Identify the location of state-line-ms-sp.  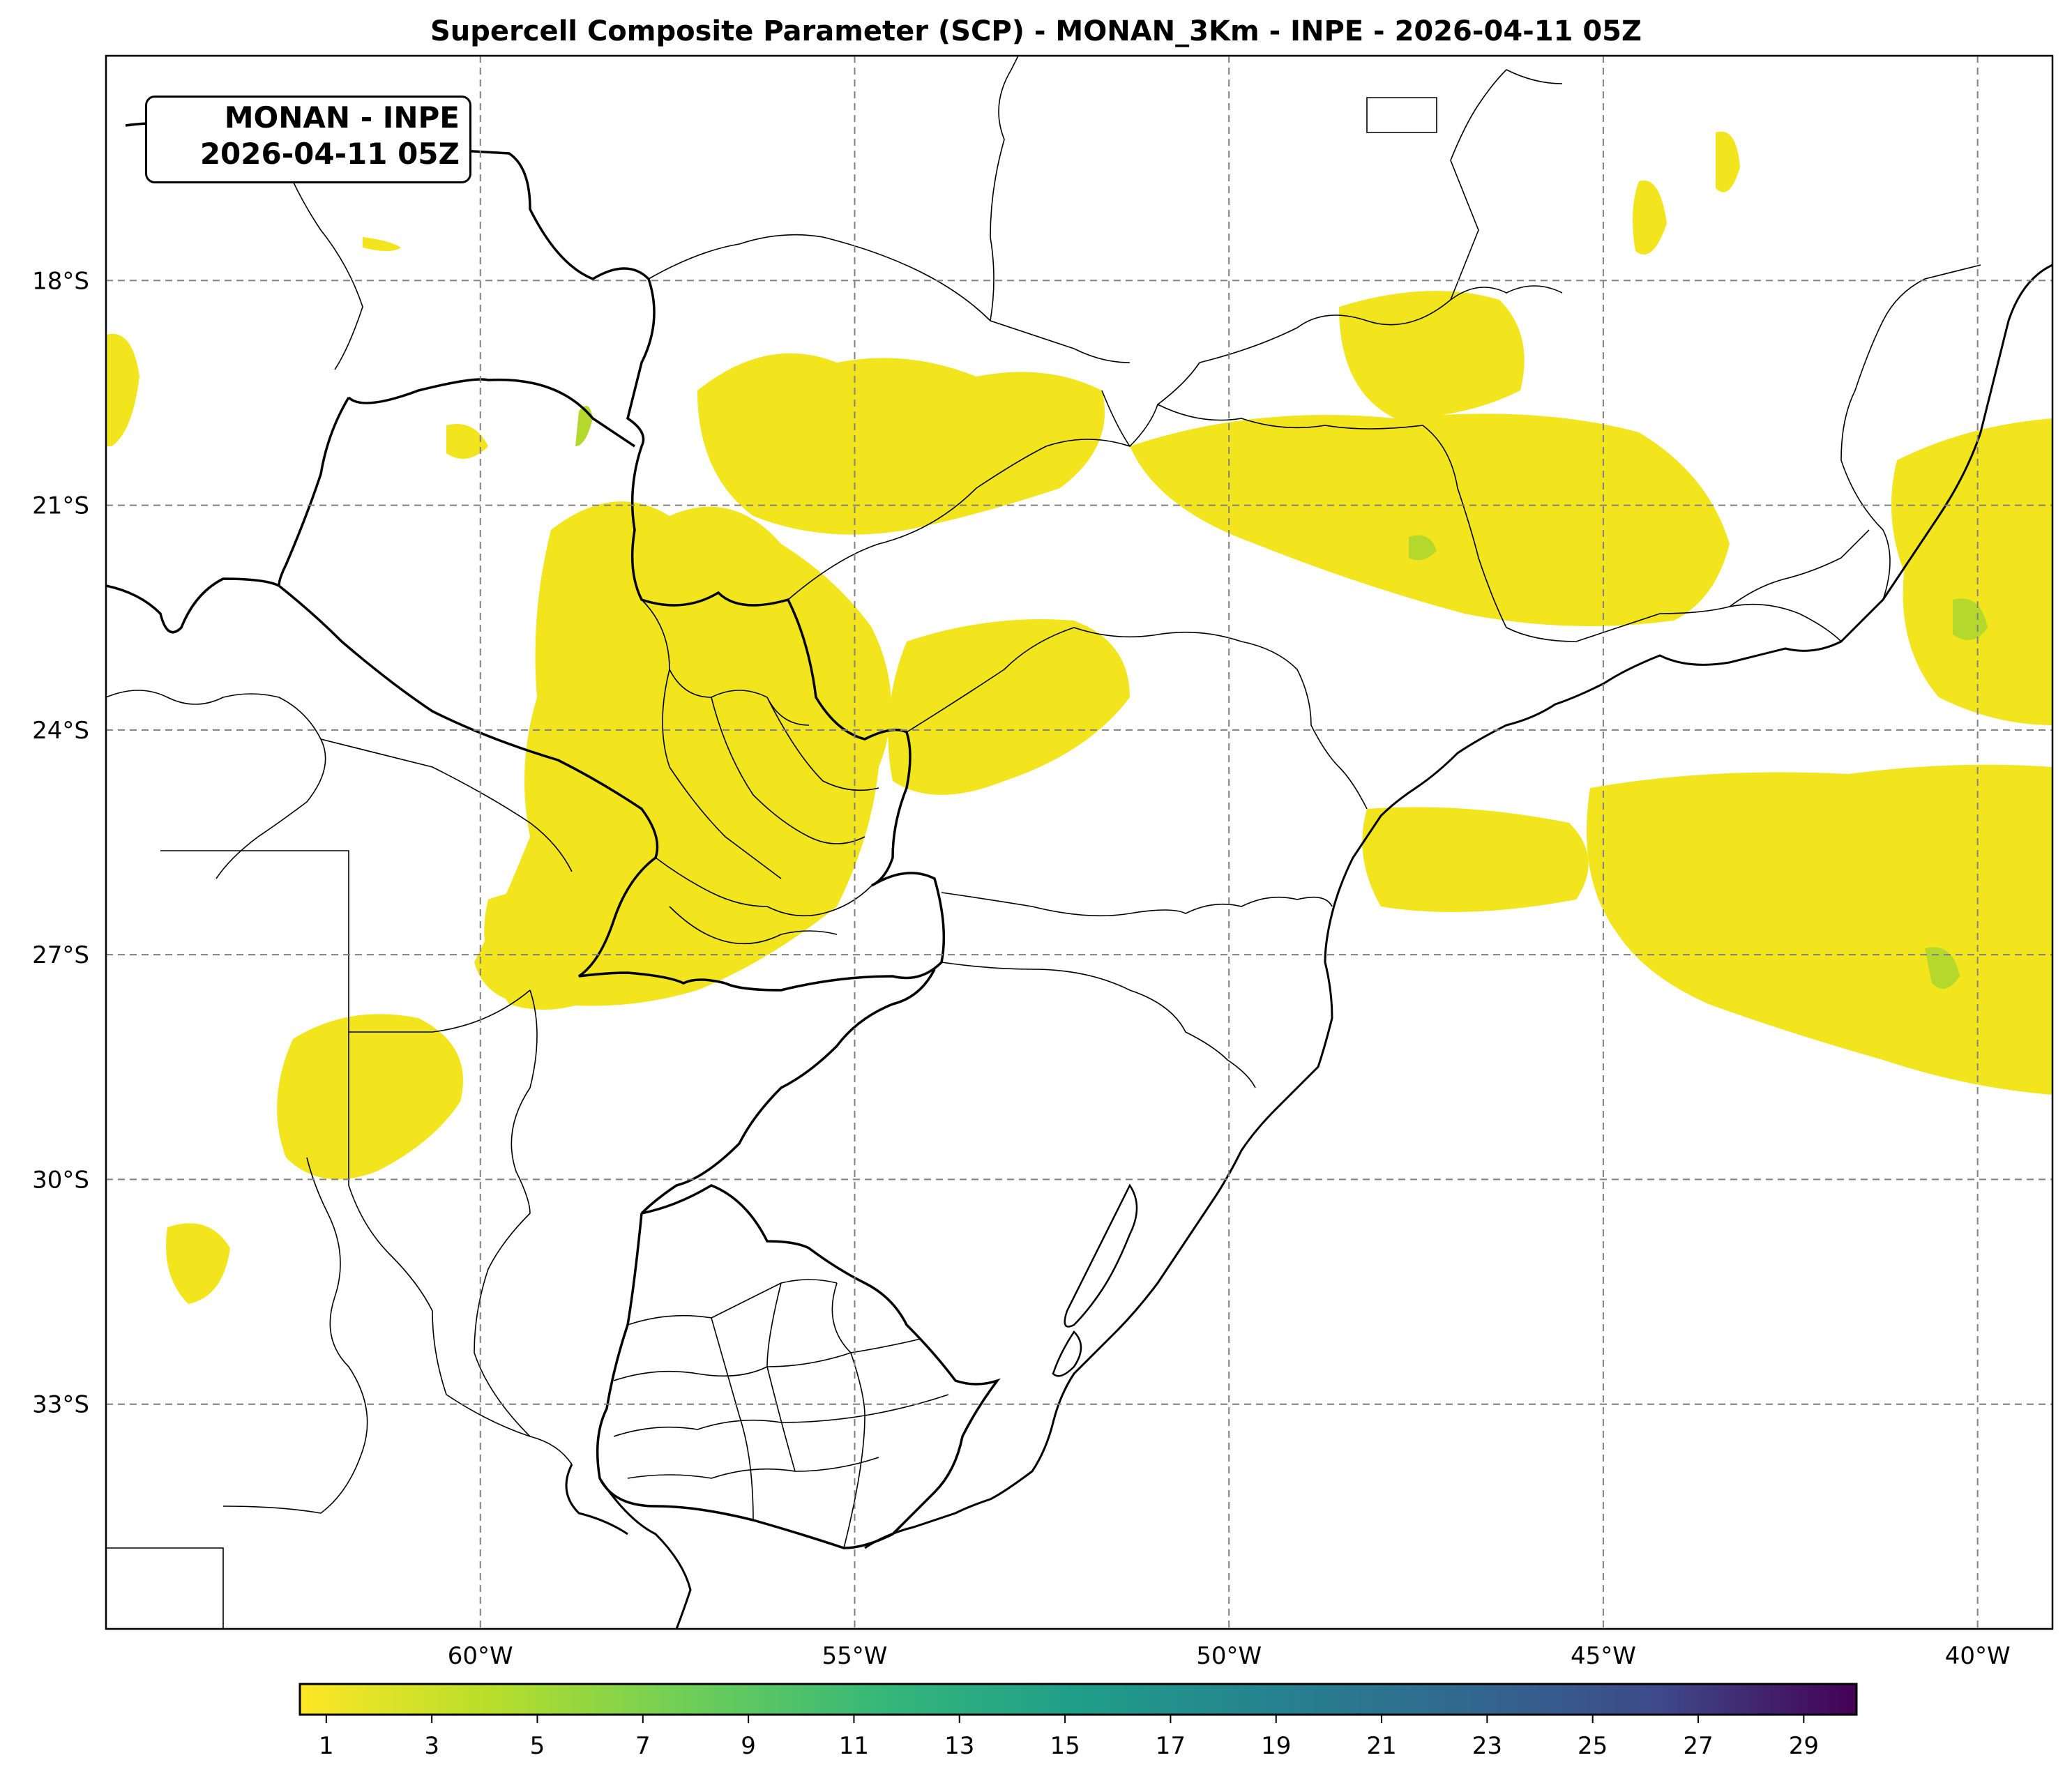
(993, 481).